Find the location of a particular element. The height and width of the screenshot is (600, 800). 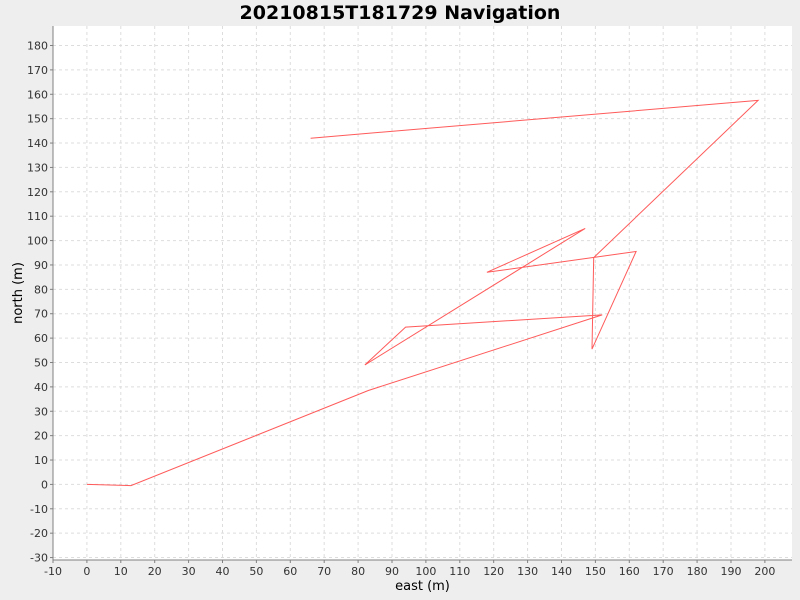

y-tick-label: -10 is located at coordinates (39, 509).